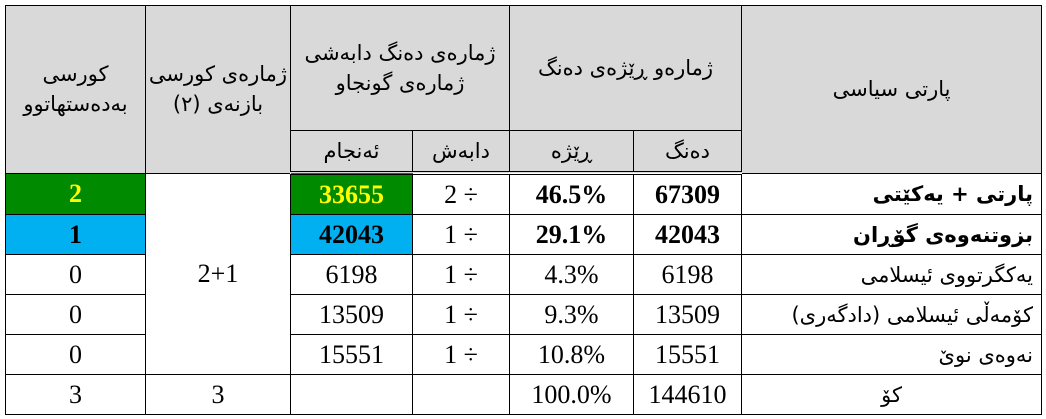  I want to click on result-cell: 33655, so click(351, 193).